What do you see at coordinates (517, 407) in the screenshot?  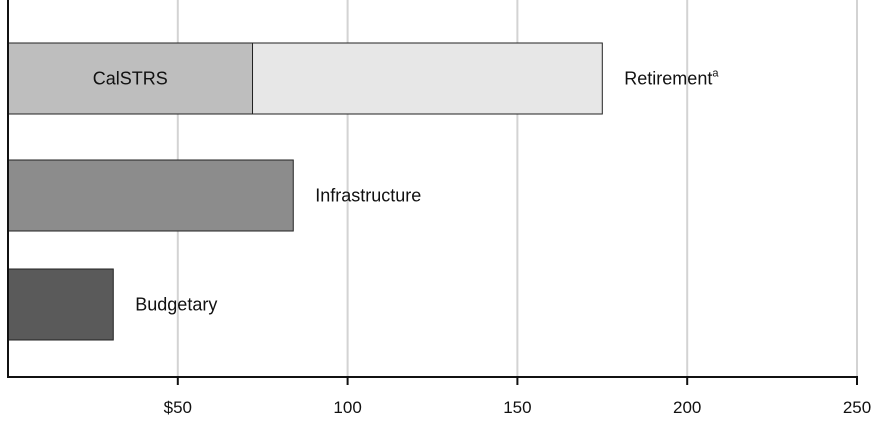 I see `x-tick-label-2: 150` at bounding box center [517, 407].